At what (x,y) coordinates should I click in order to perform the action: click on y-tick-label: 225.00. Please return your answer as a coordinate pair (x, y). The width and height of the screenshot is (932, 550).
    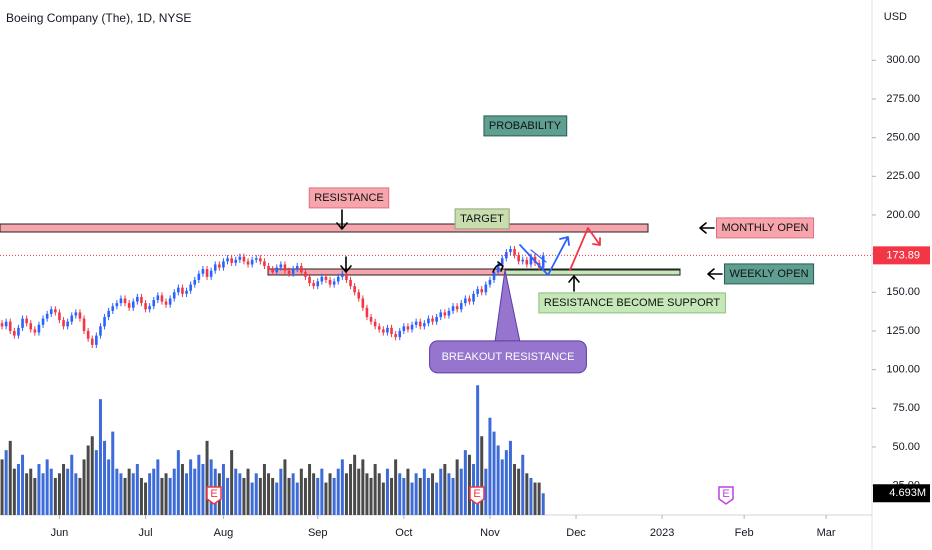
    Looking at the image, I should click on (903, 176).